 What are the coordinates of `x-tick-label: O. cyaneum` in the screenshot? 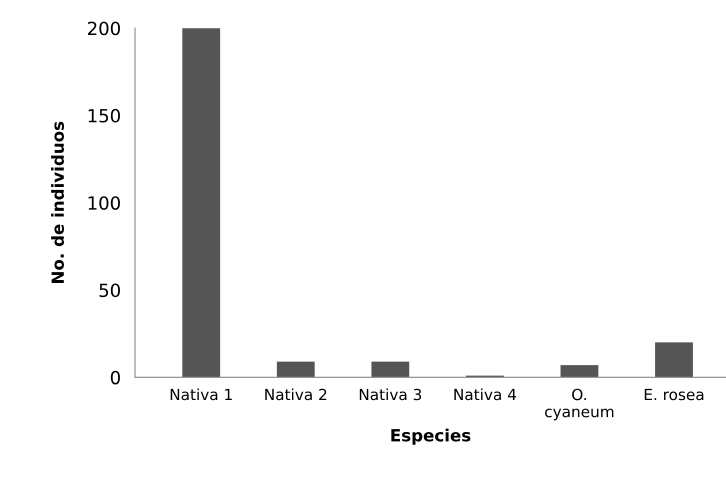 It's located at (579, 404).